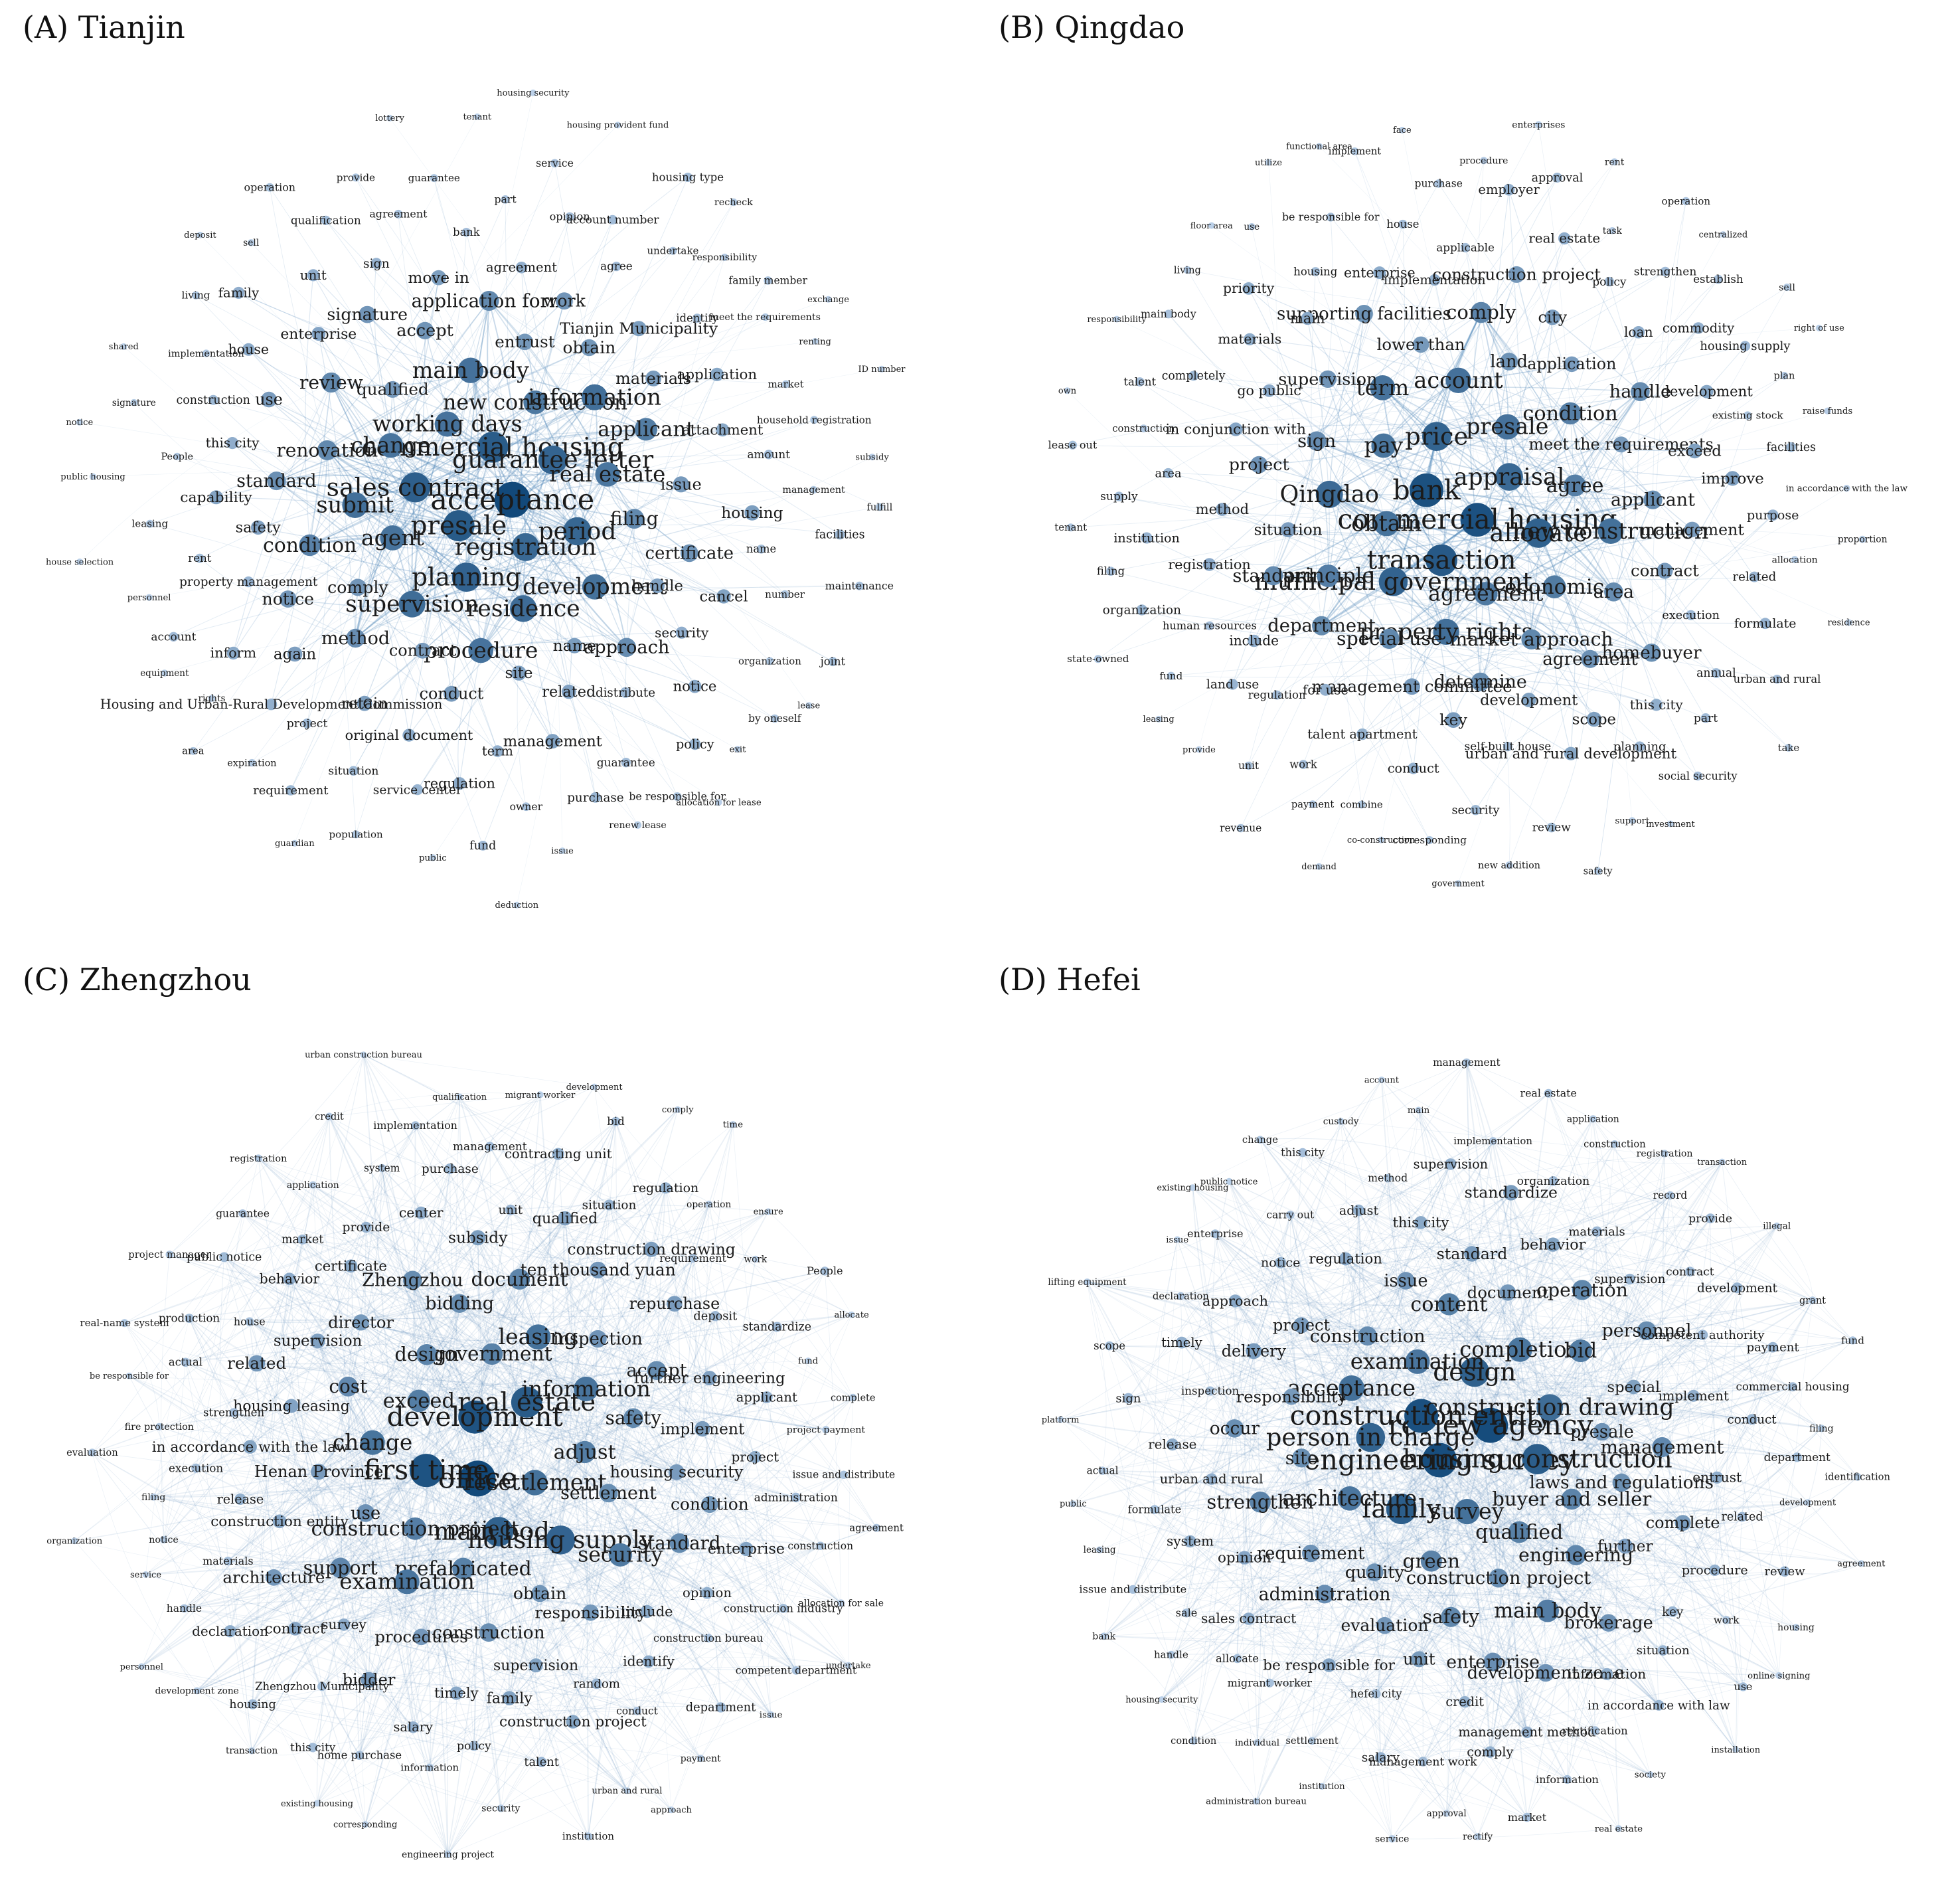 The image size is (1952, 1904). What do you see at coordinates (539, 1594) in the screenshot?
I see `node-label: obtain` at bounding box center [539, 1594].